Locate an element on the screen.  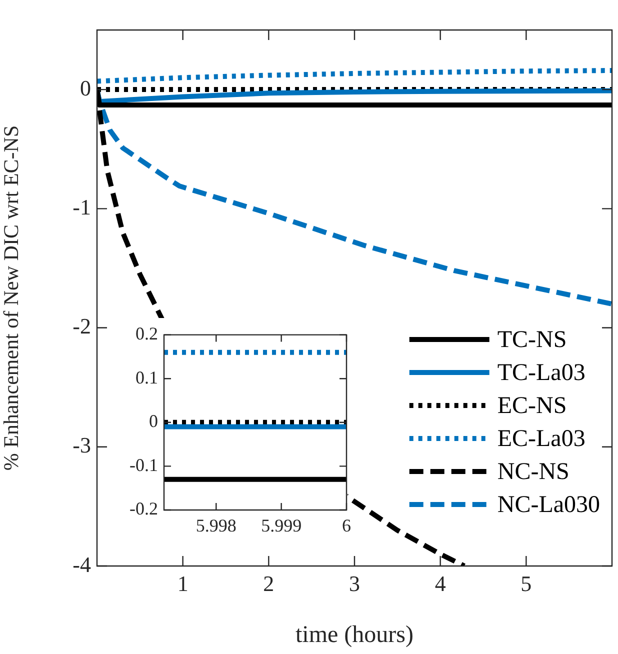
legend-label: TC-NS is located at coordinates (532, 339).